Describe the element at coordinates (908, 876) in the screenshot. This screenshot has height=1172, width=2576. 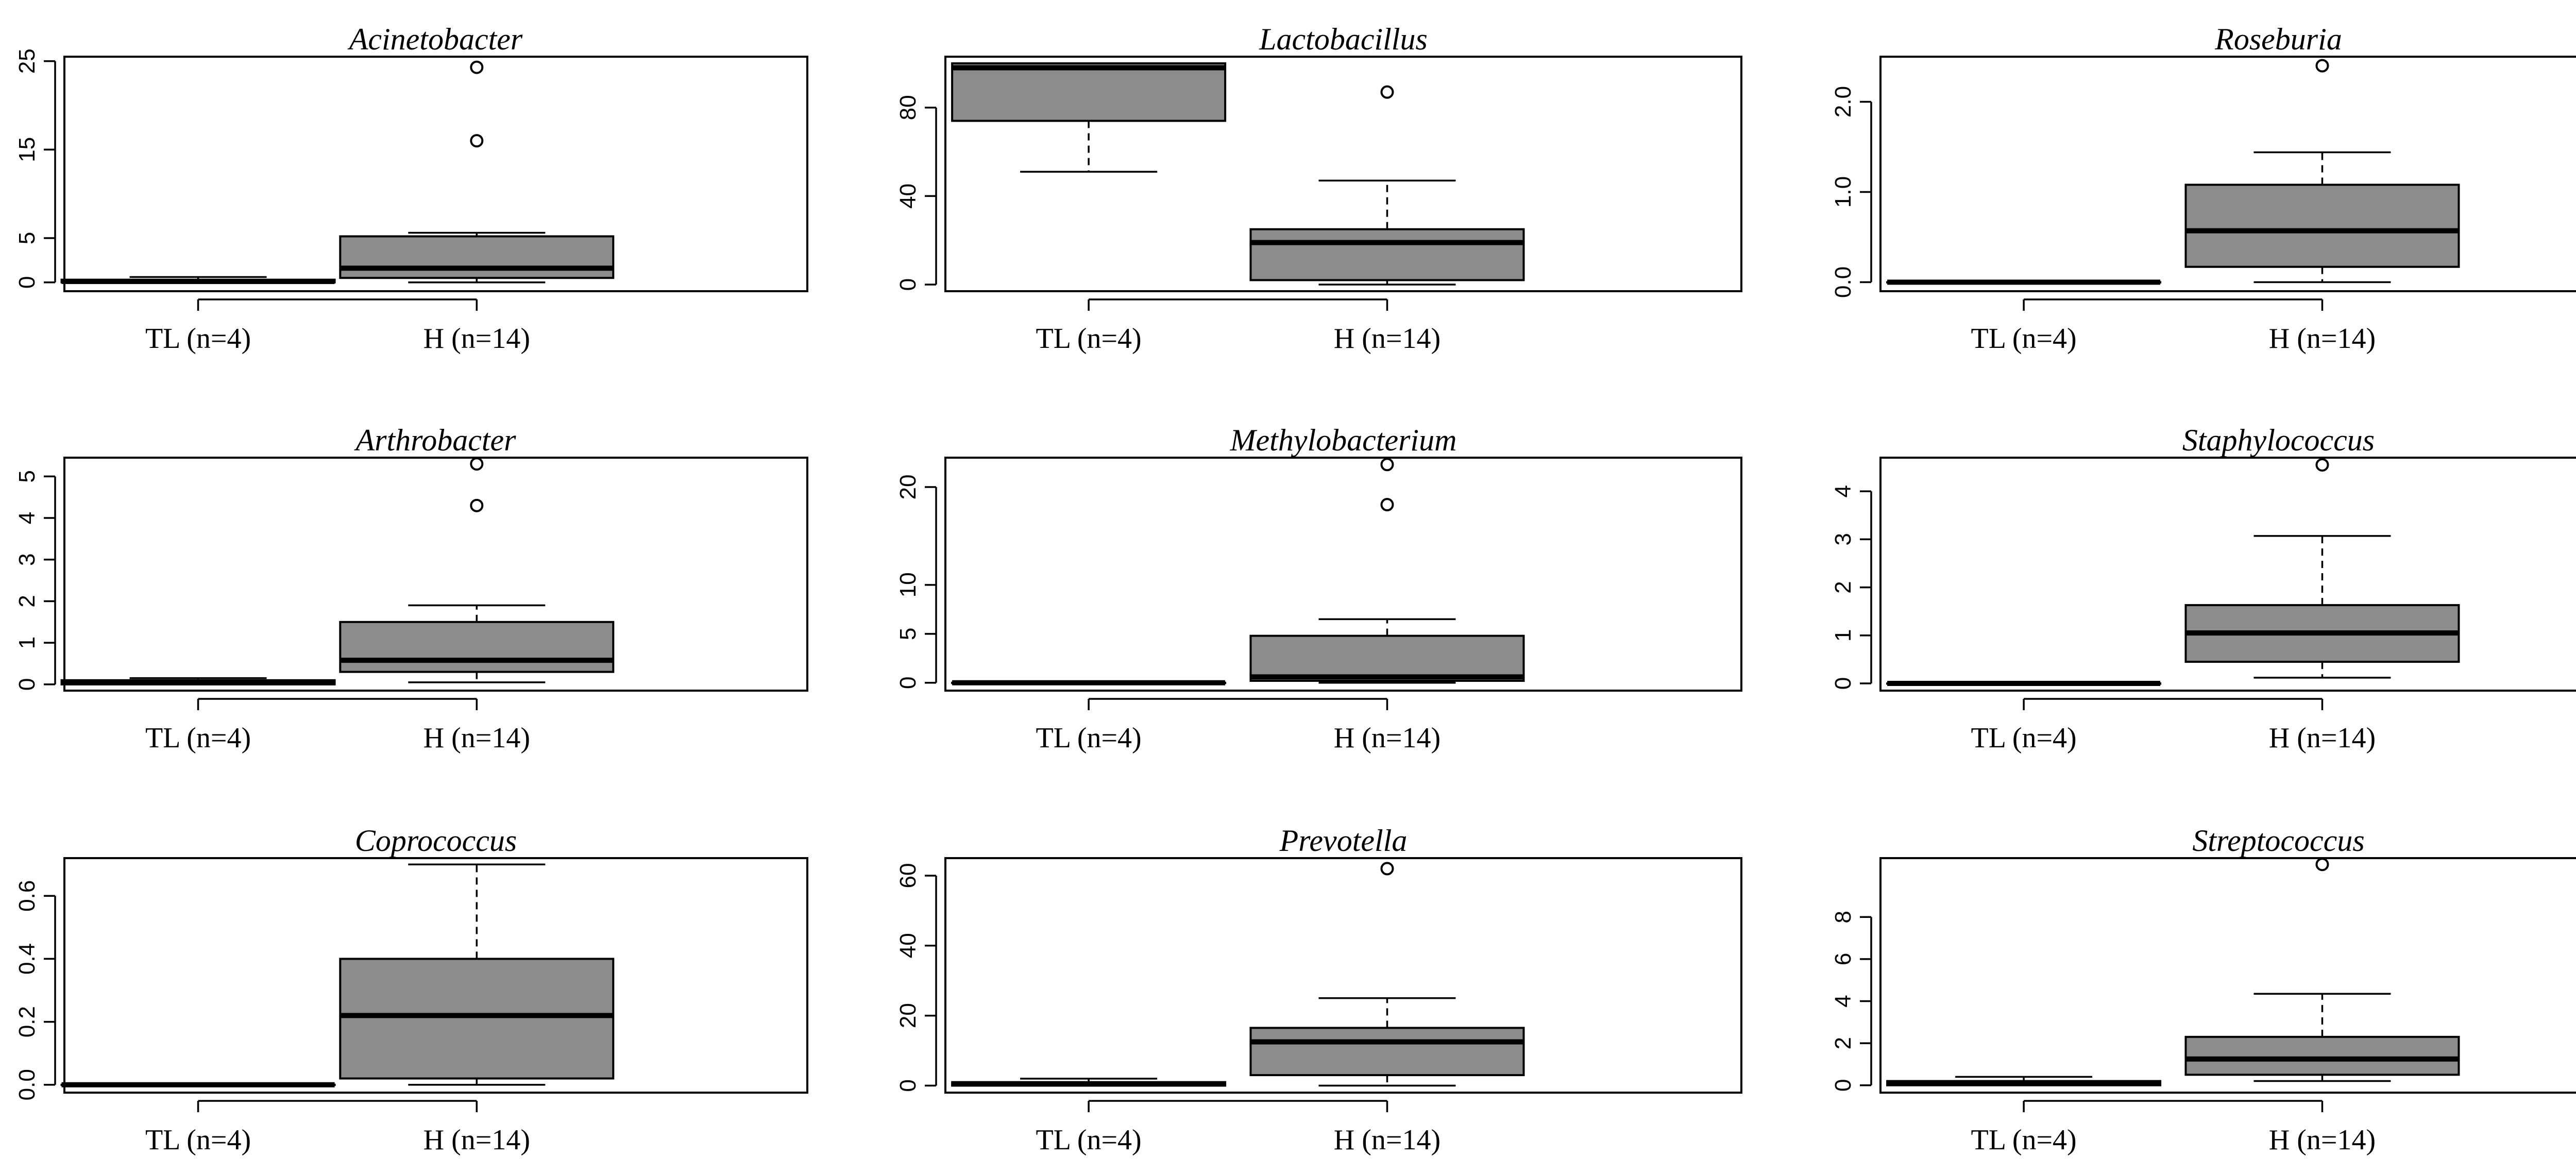
I see `y-tick-label: 60` at that location.